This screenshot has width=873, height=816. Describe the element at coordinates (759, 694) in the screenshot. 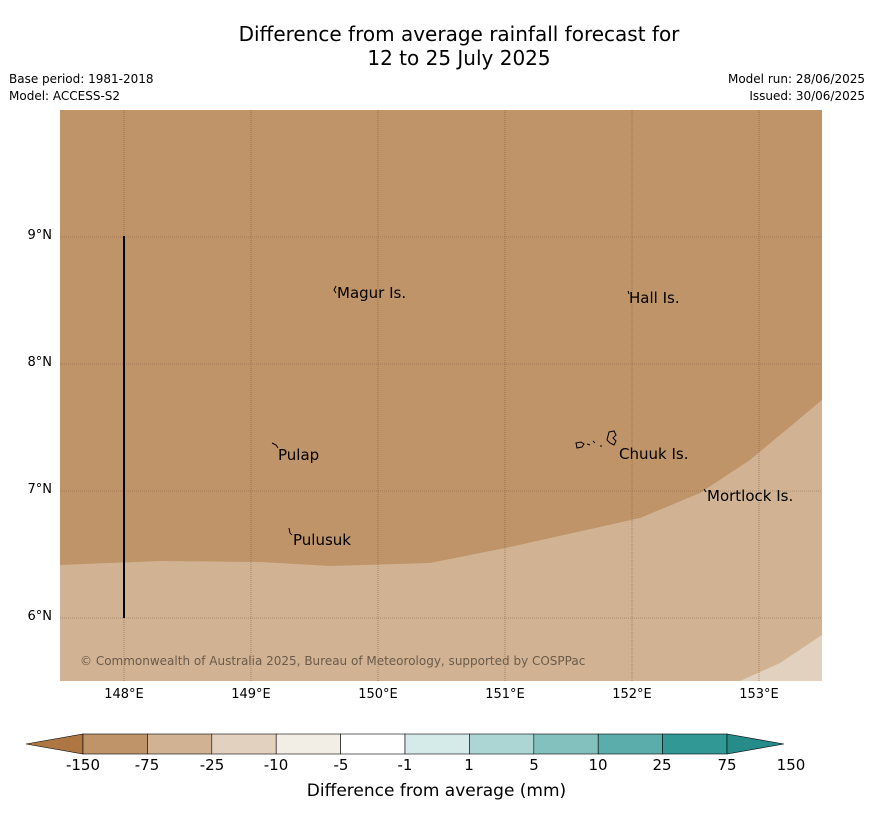

I see `lon-label-153e: 153°E` at that location.